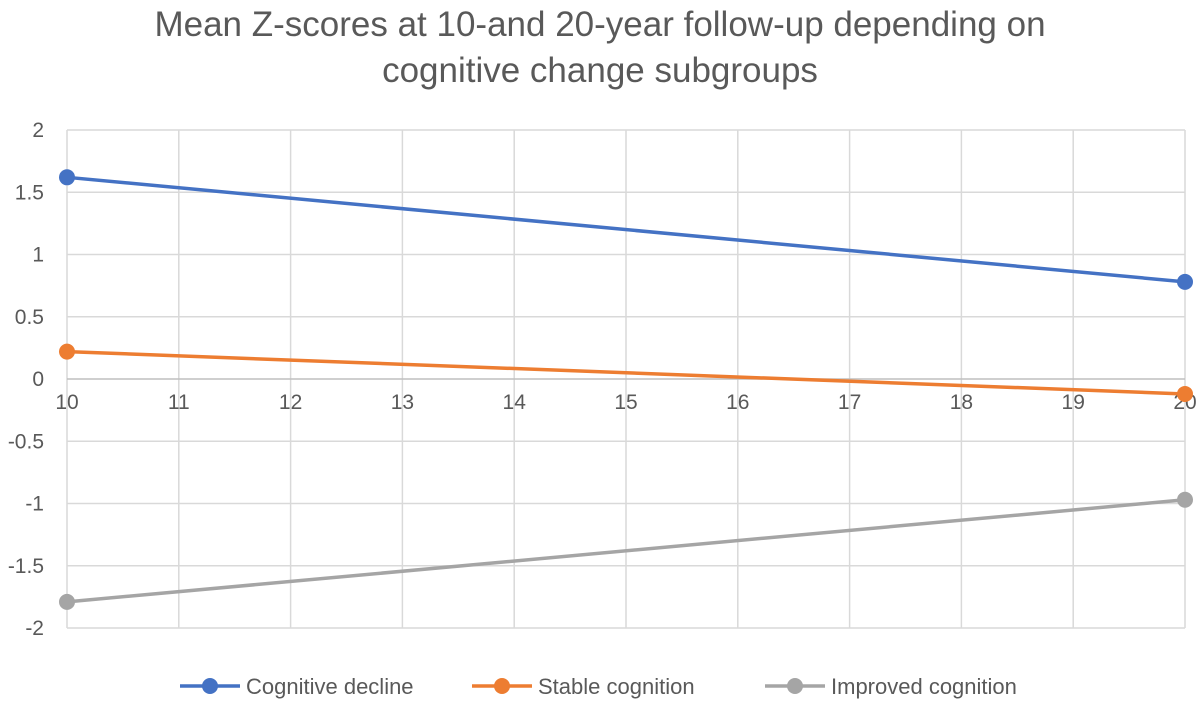 This screenshot has width=1200, height=701. What do you see at coordinates (38, 255) in the screenshot?
I see `y-tick-label: 1` at bounding box center [38, 255].